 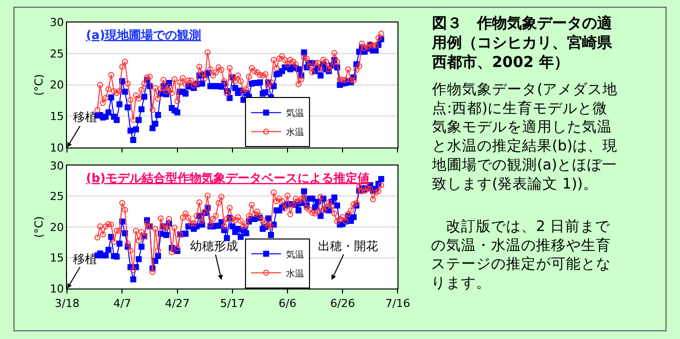 I want to click on text: 作物気象データ(アメダス地点:西都)に生育モデルと微気象モデルを適用した気温と水温の推定結果(b)は、現地圃場での観測(a)とほぼ一致します(発表論文 1))。, so click(x=524, y=136).